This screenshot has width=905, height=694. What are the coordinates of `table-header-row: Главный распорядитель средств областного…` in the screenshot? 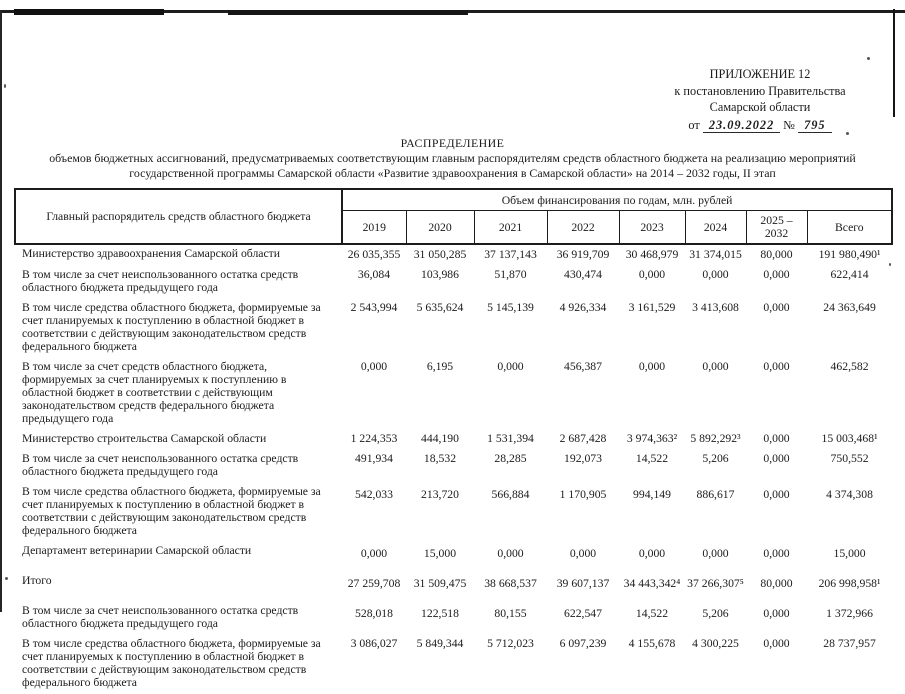 It's located at (454, 216).